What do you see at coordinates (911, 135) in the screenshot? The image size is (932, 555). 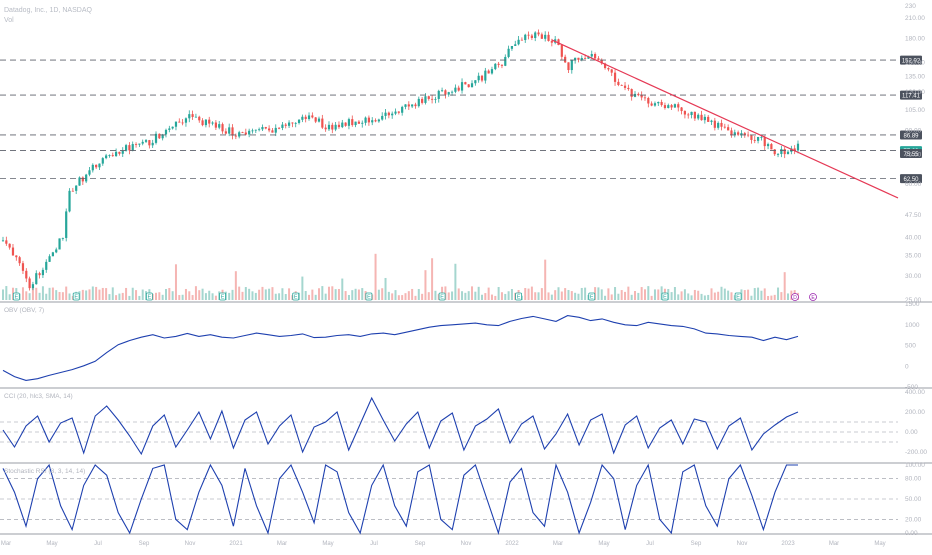 I see `level-price-badge: 86.89` at bounding box center [911, 135].